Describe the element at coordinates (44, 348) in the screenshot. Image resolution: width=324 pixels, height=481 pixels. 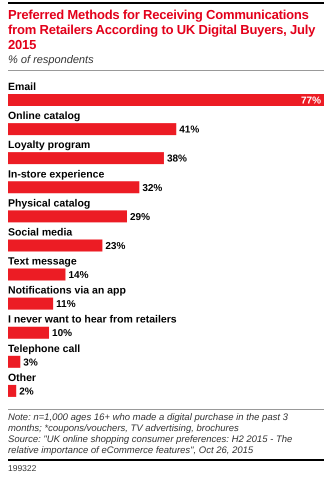
I see `y-tick-label: Telephone call` at that location.